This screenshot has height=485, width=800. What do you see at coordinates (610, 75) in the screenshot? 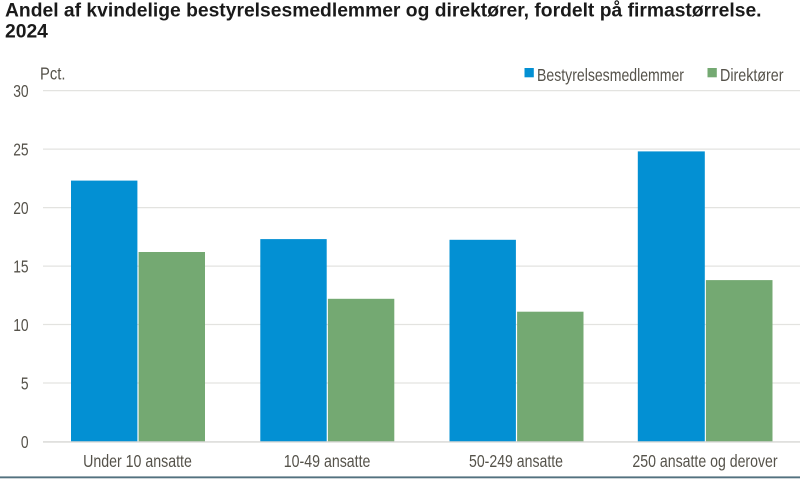
I see `svg-text: Bestyrelsesmedlemmer` at bounding box center [610, 75].